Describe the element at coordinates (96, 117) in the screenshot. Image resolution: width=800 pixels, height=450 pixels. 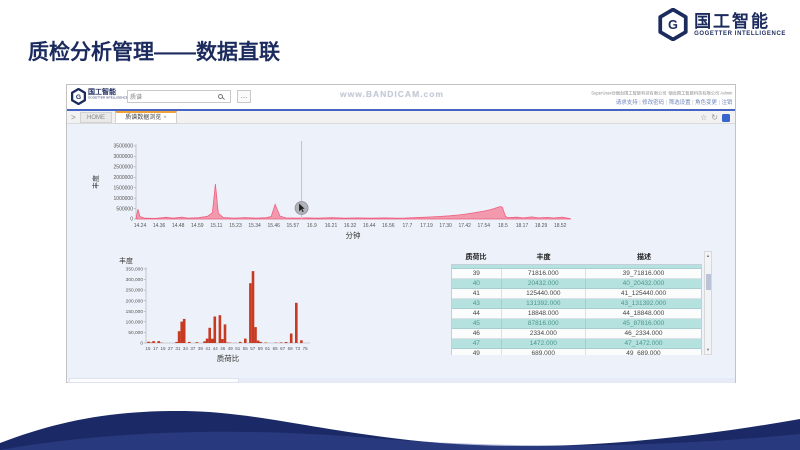
I see `tab-home: HOME` at that location.